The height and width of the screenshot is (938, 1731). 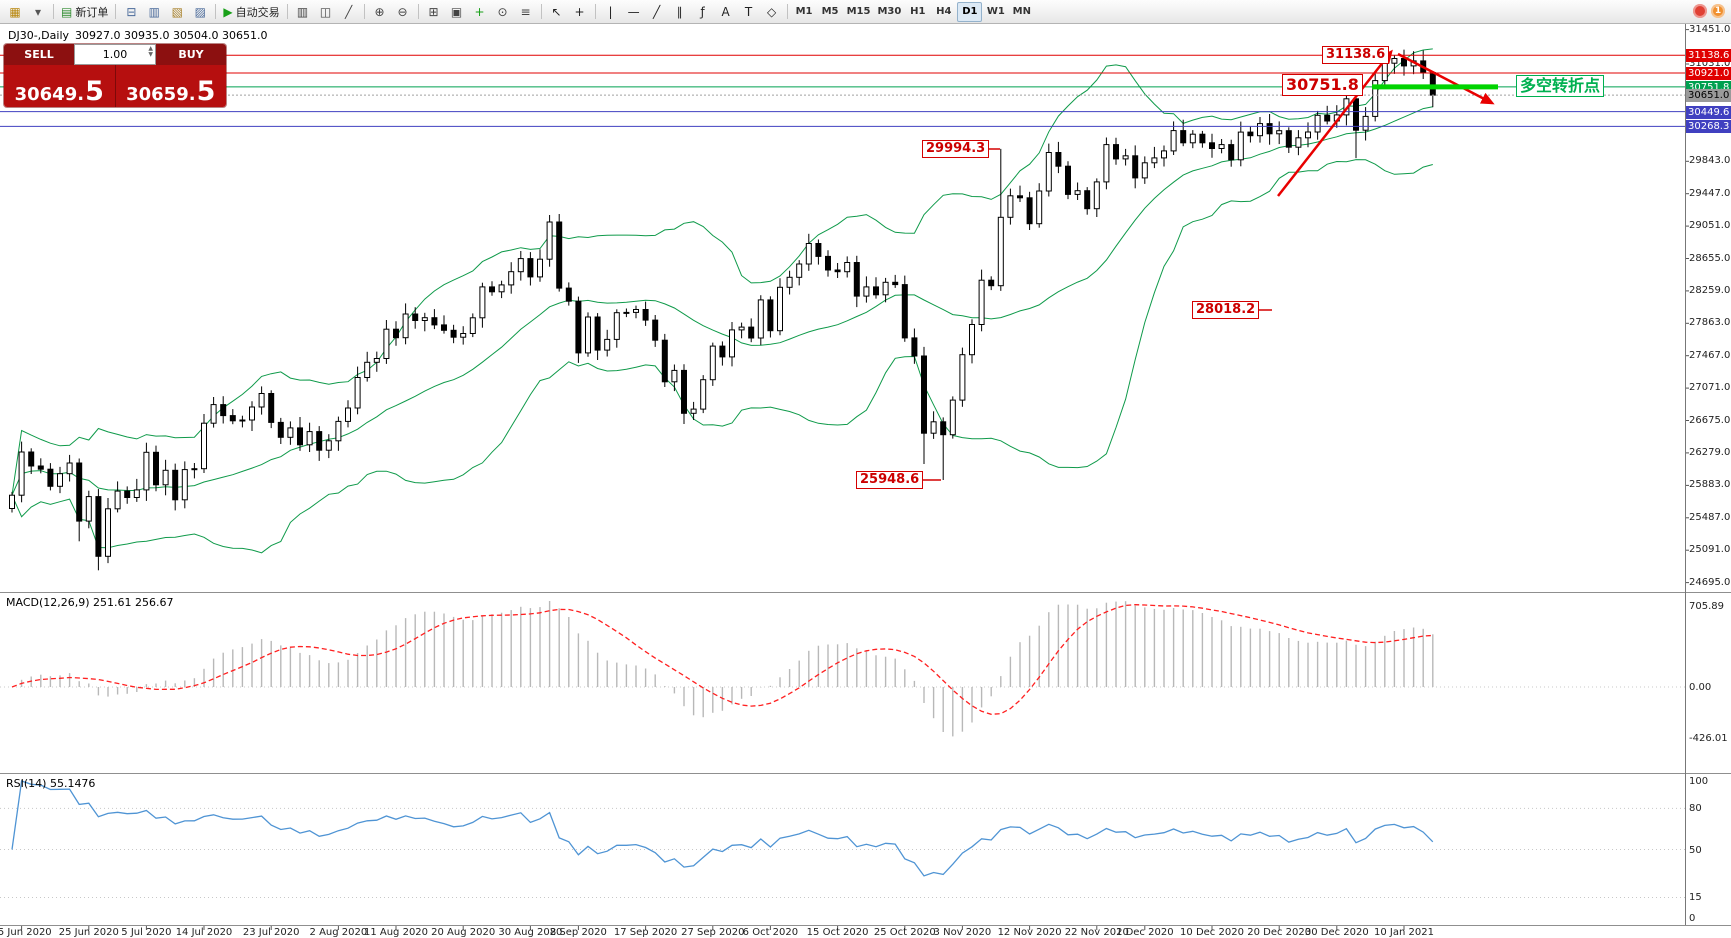 I want to click on time-axis-label: 5 Jul 2020, so click(x=146, y=932).